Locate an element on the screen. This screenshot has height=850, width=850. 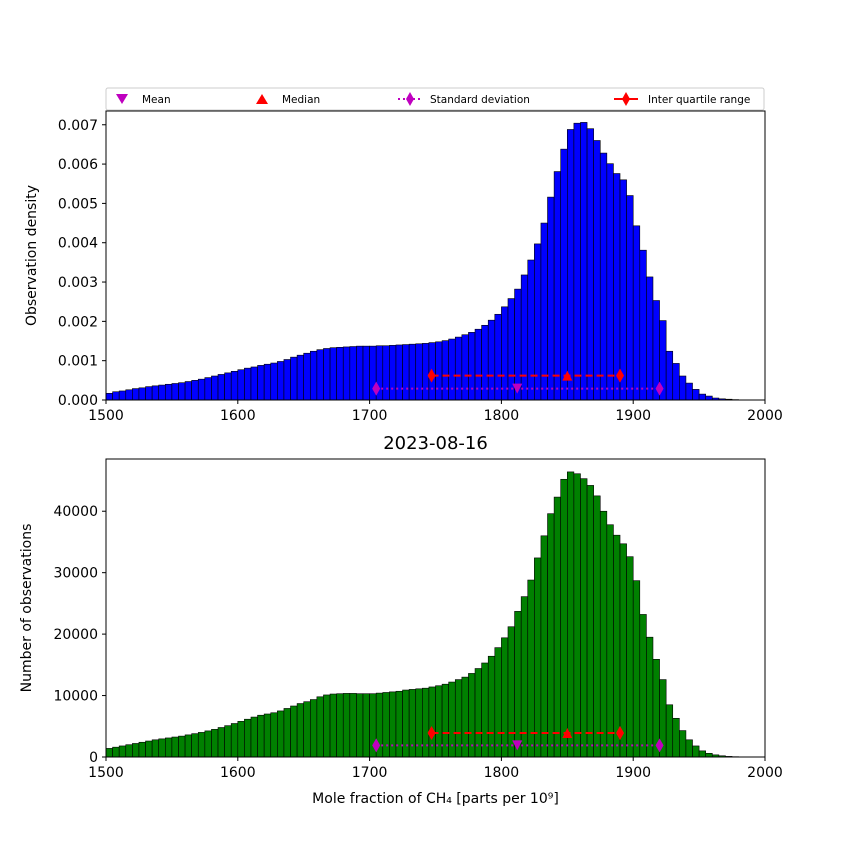
x-tick-label: 1900 is located at coordinates (633, 773).